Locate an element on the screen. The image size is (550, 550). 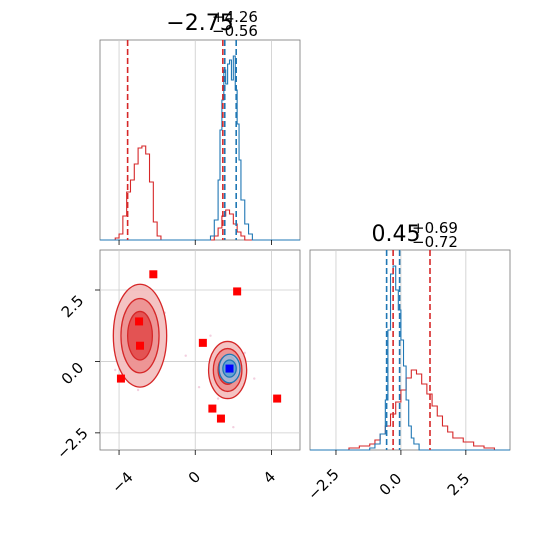
joint-xtick-label: 4 is located at coordinates (269, 477).